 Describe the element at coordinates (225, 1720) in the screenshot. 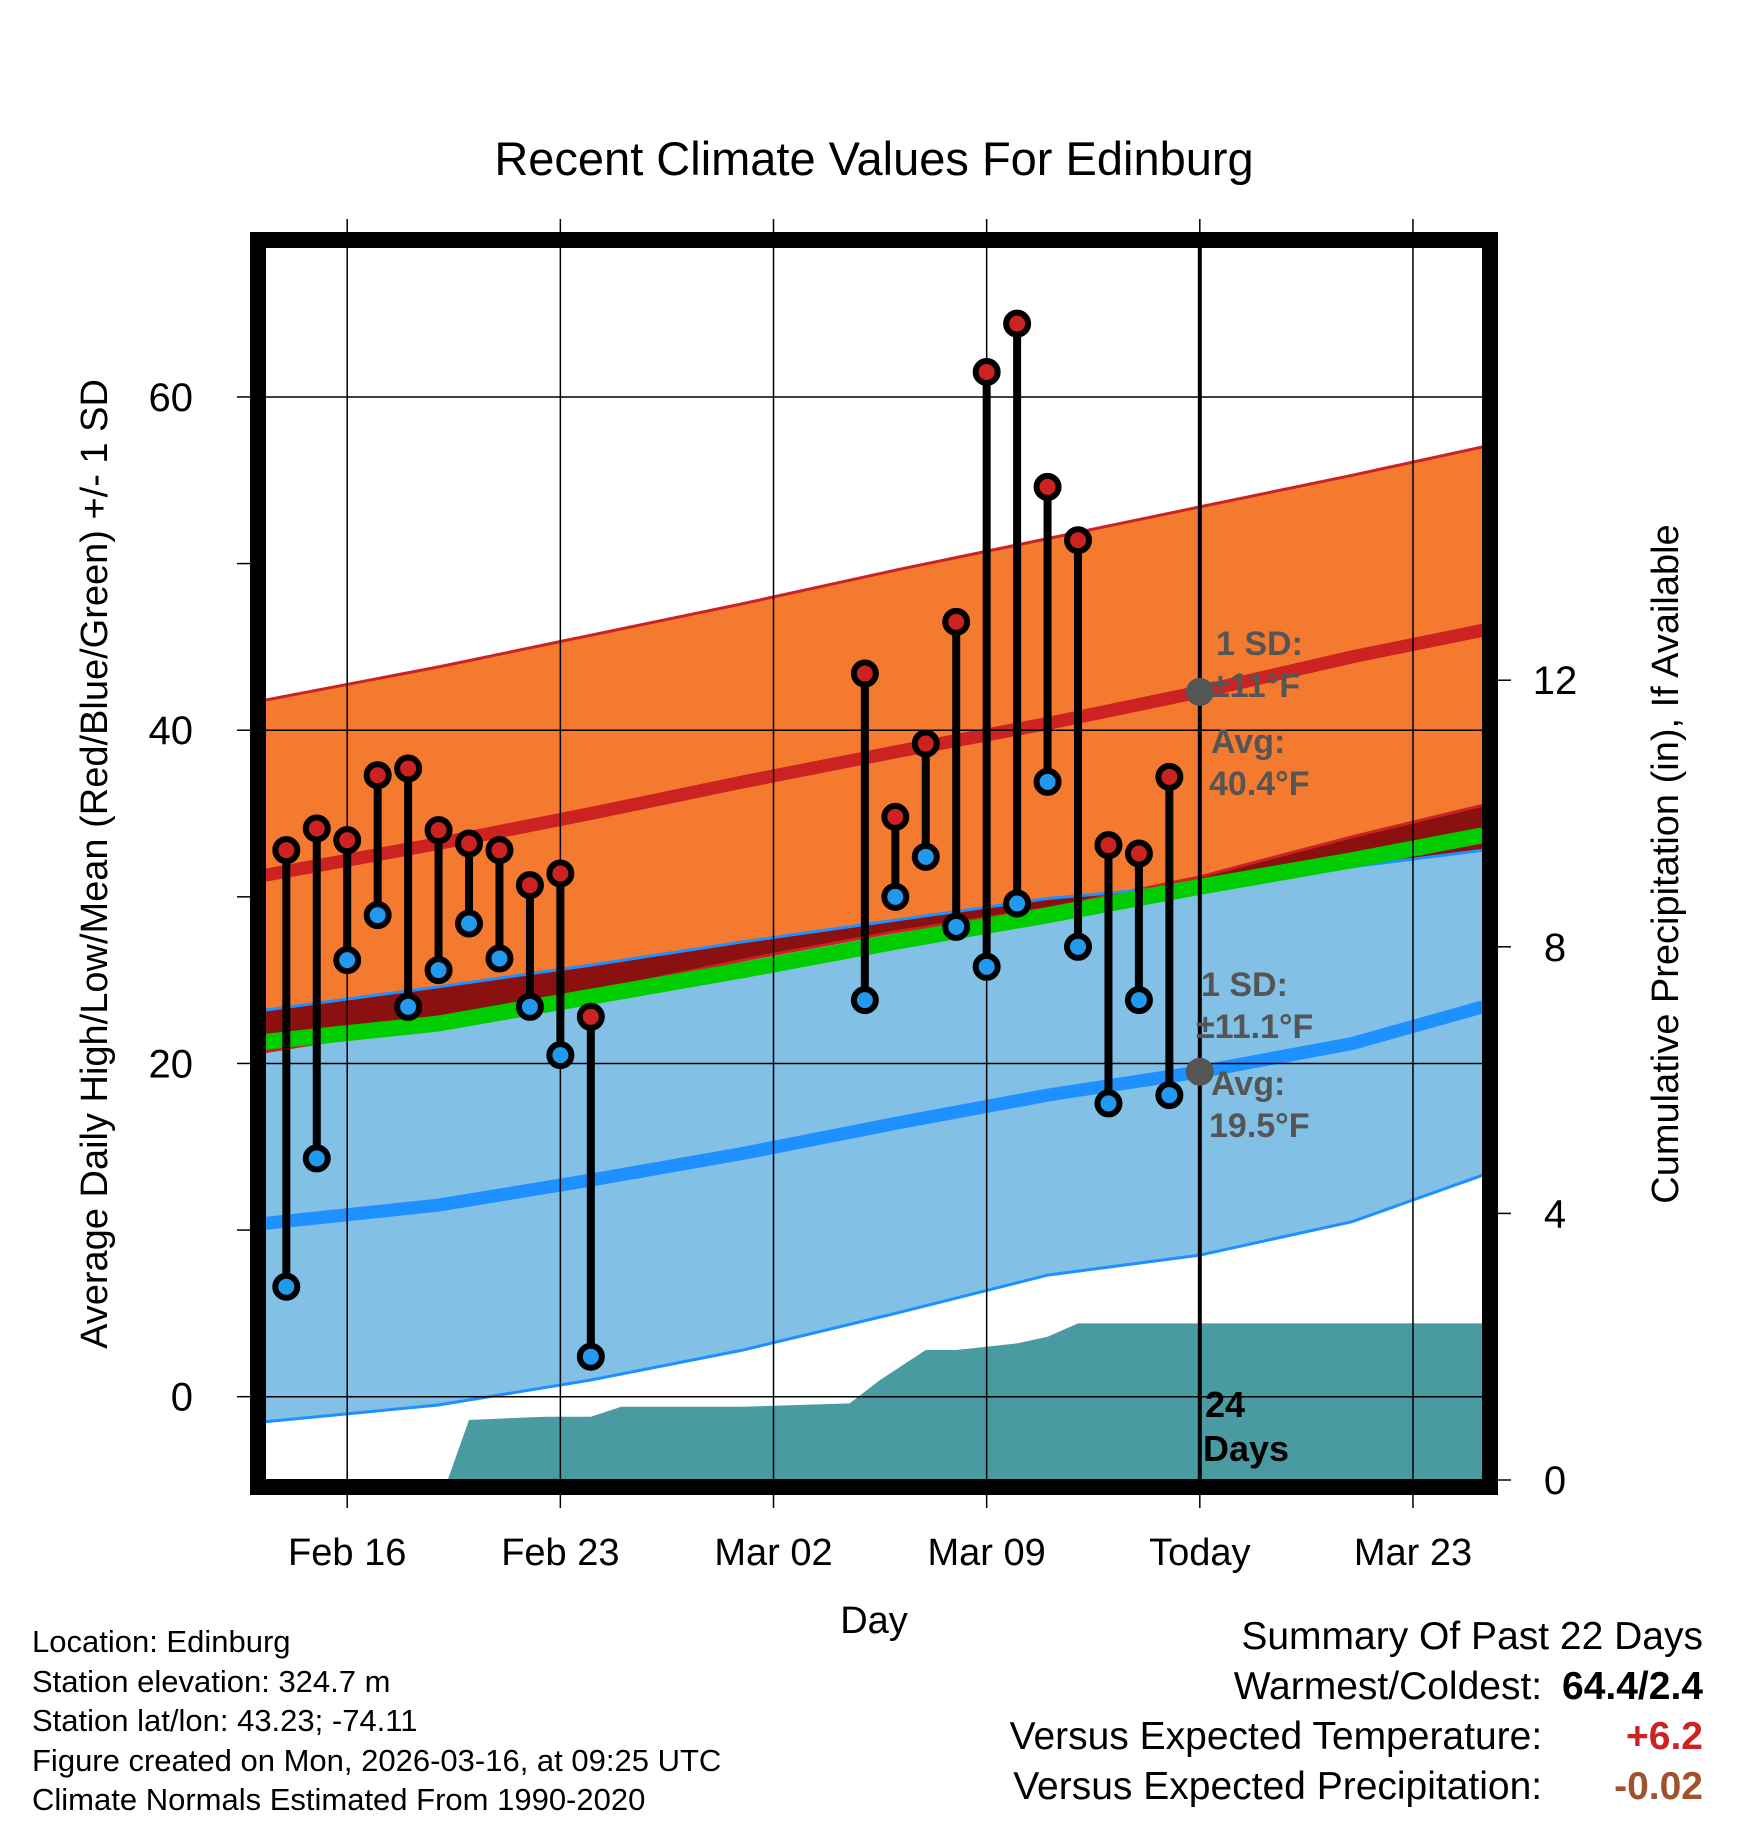

I see `latlon-text: Station lat/lon: 43.23; -74.11` at that location.